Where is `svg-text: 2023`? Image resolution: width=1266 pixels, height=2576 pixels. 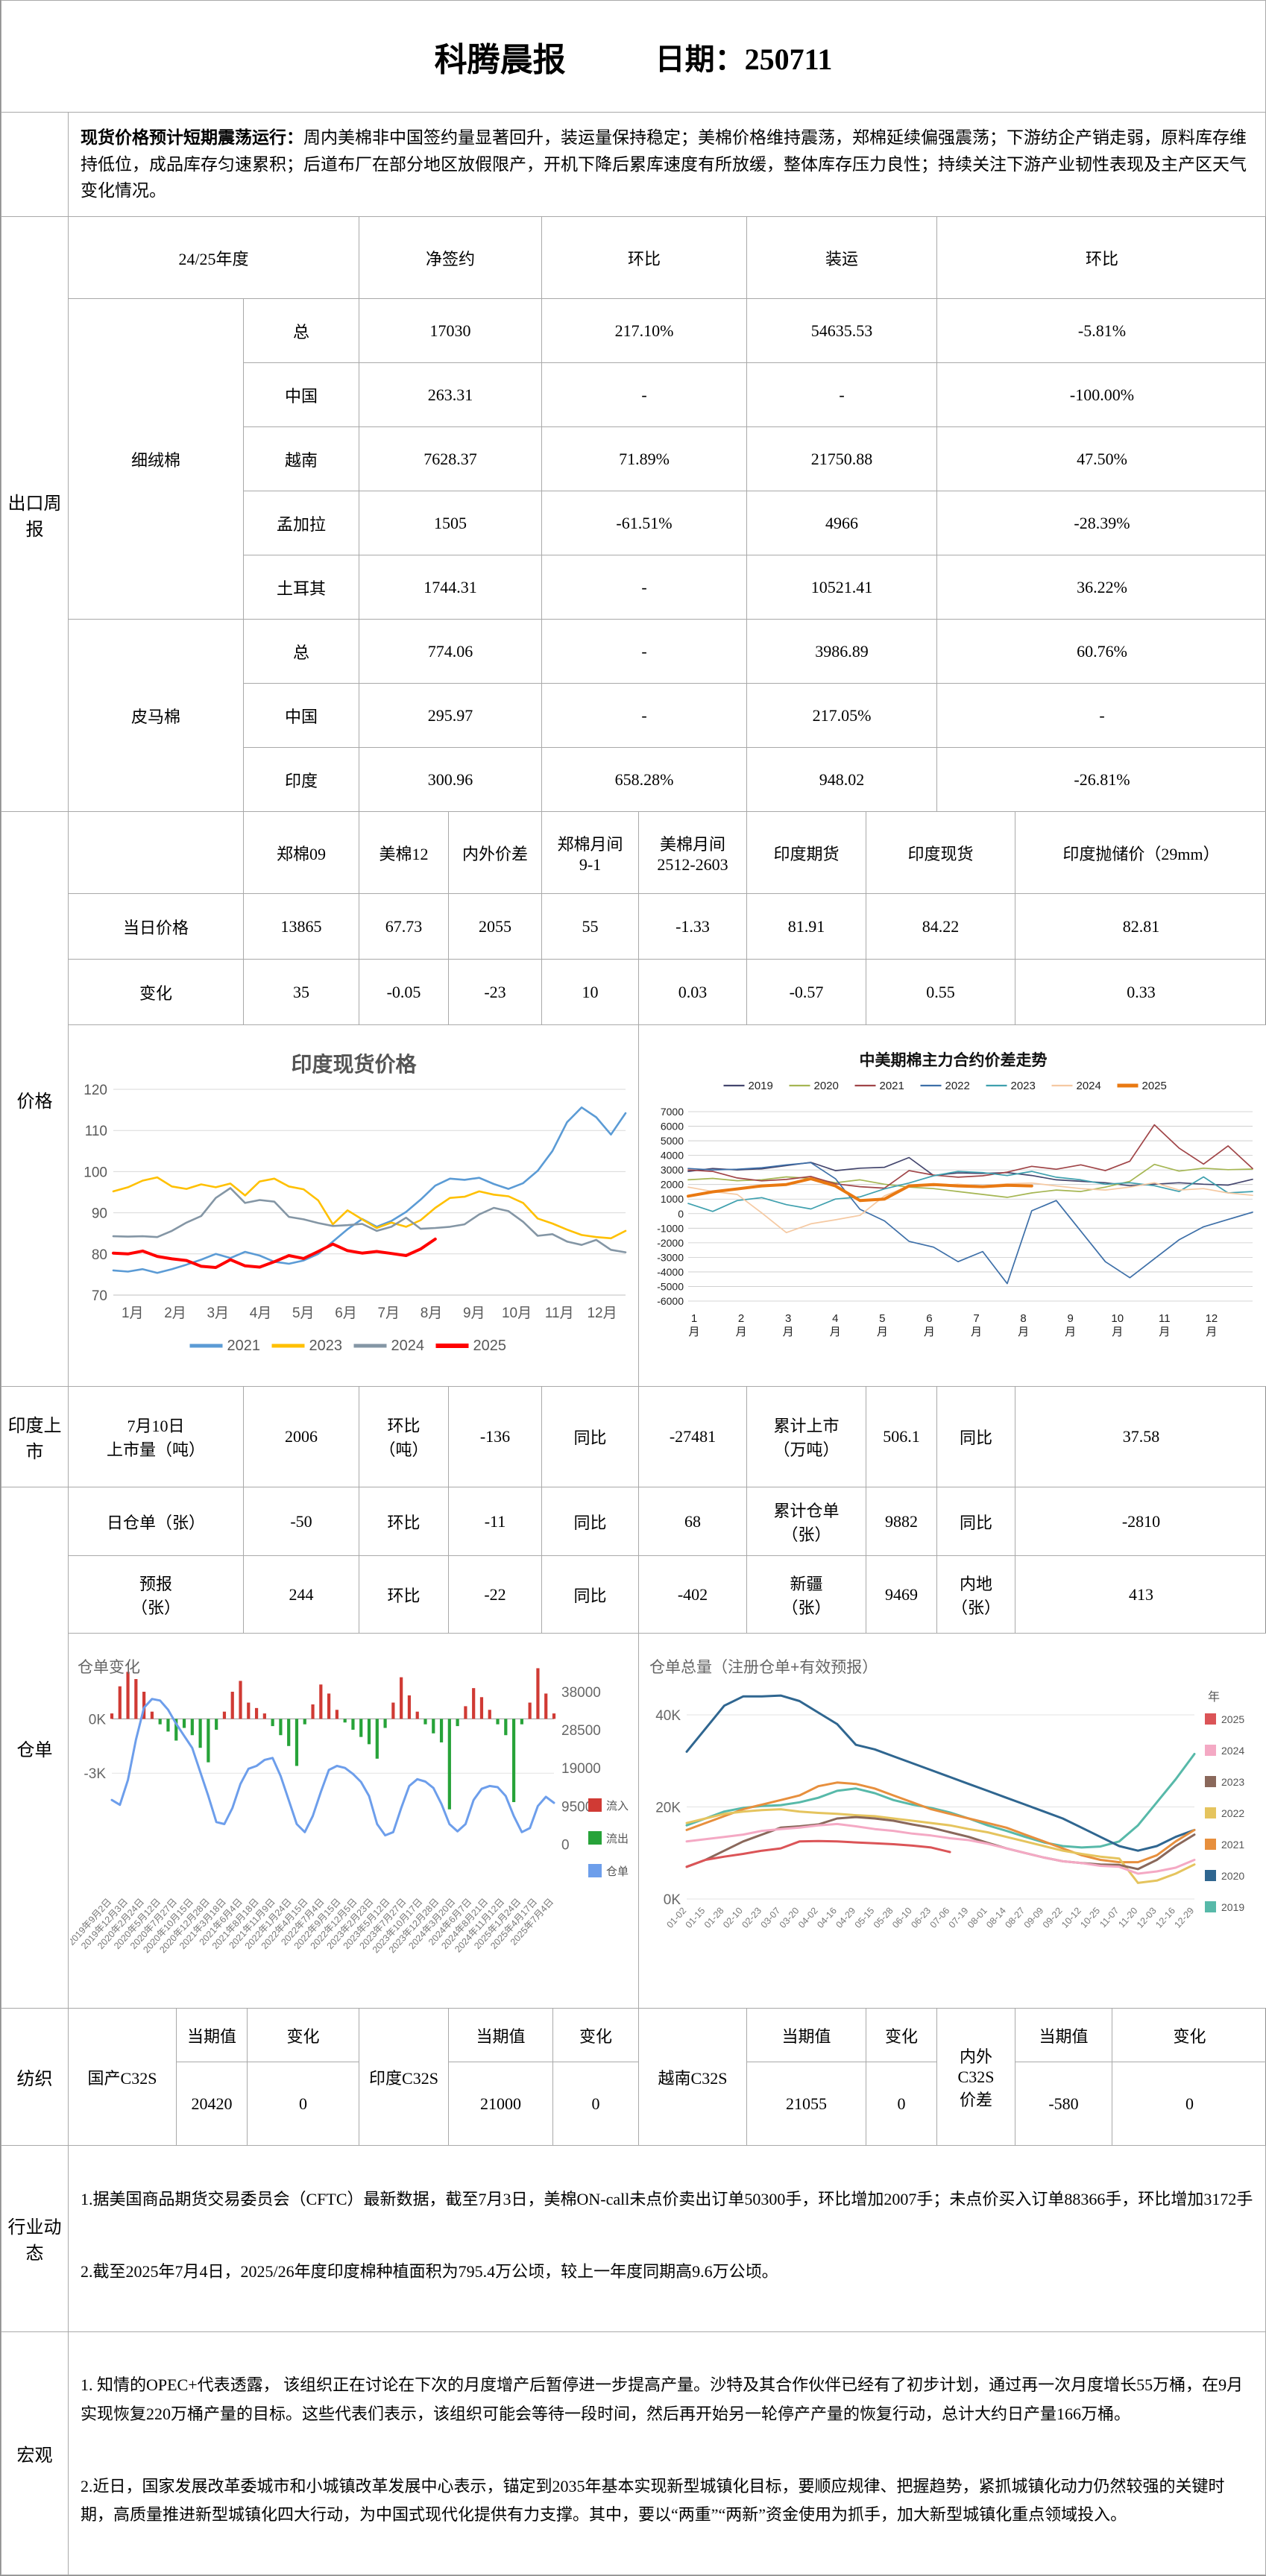
svg-text: 2023 is located at coordinates (1232, 1782).